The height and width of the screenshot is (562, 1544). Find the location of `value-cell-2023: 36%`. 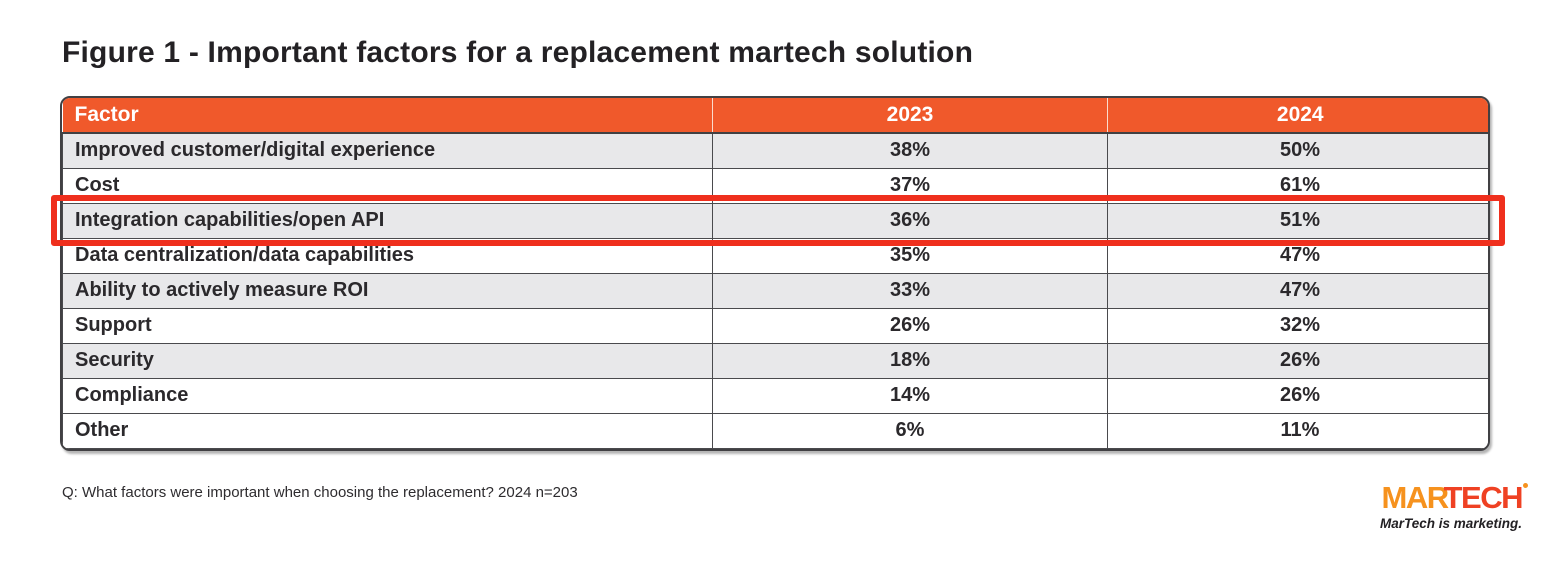

value-cell-2023: 36% is located at coordinates (910, 220).